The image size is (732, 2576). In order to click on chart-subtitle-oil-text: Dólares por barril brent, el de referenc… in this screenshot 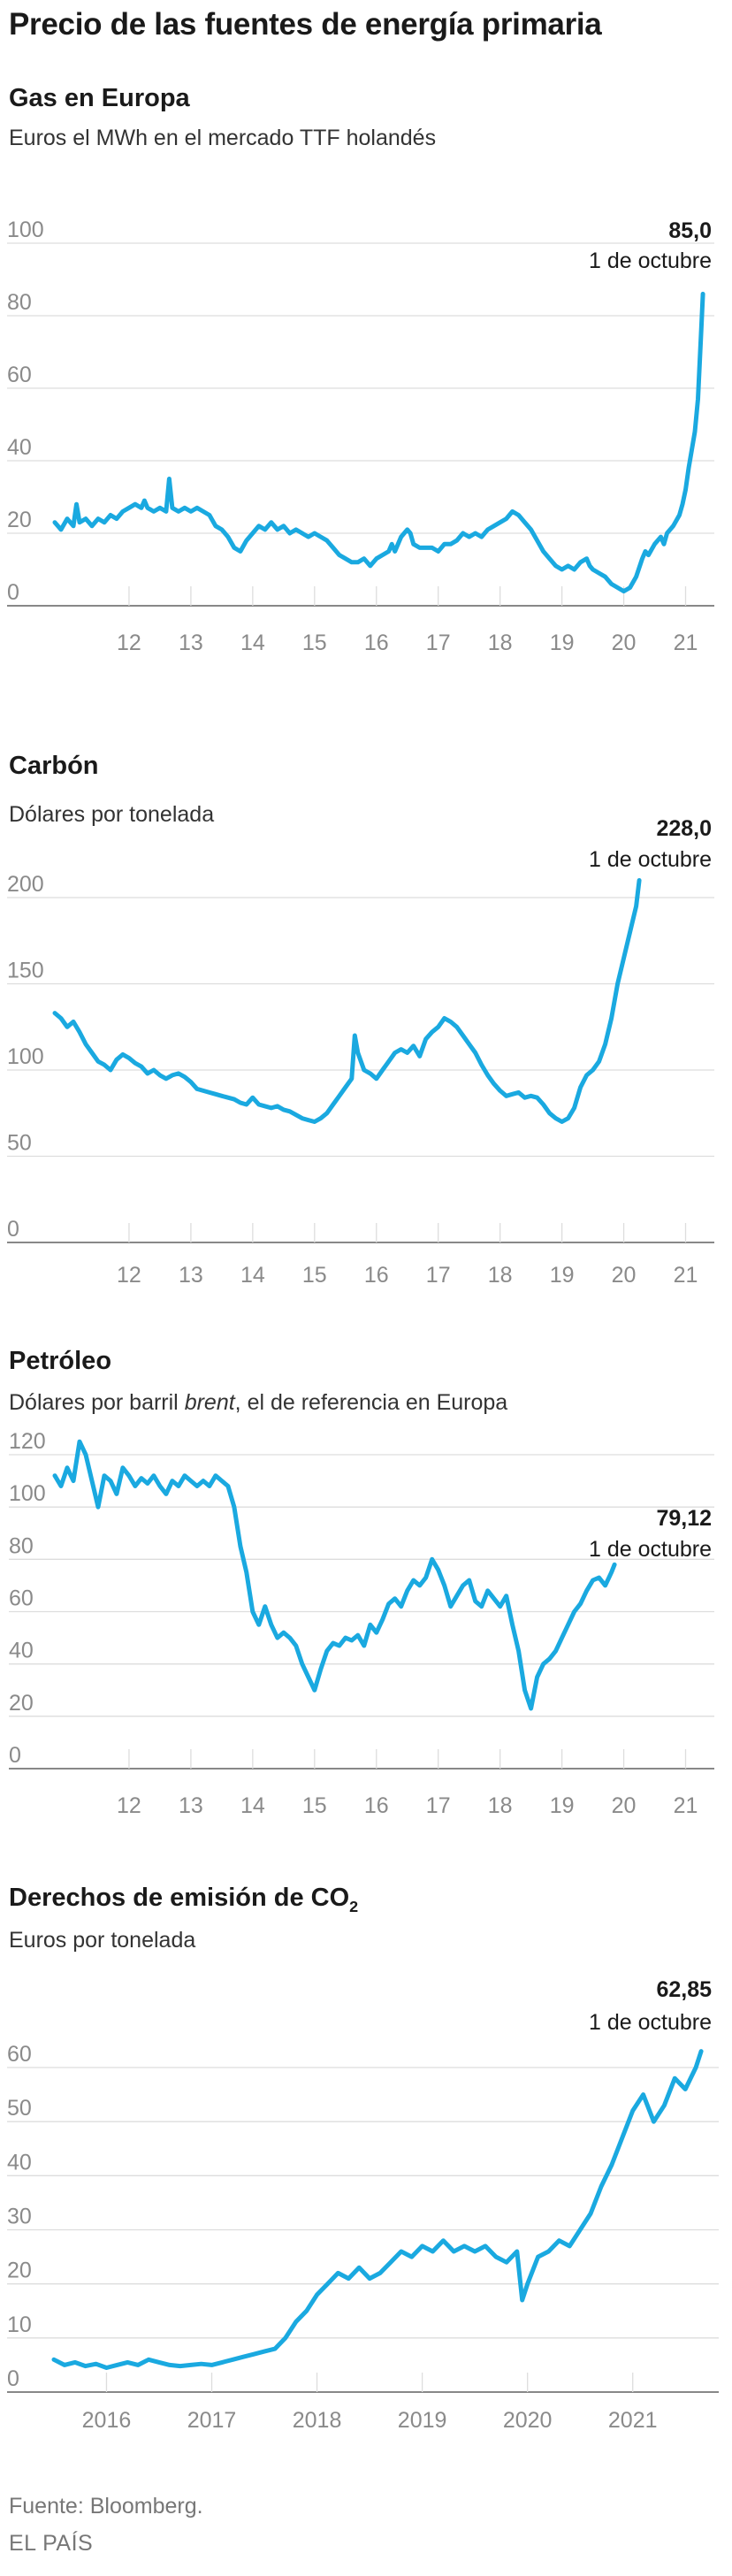, I will do `click(258, 1402)`.